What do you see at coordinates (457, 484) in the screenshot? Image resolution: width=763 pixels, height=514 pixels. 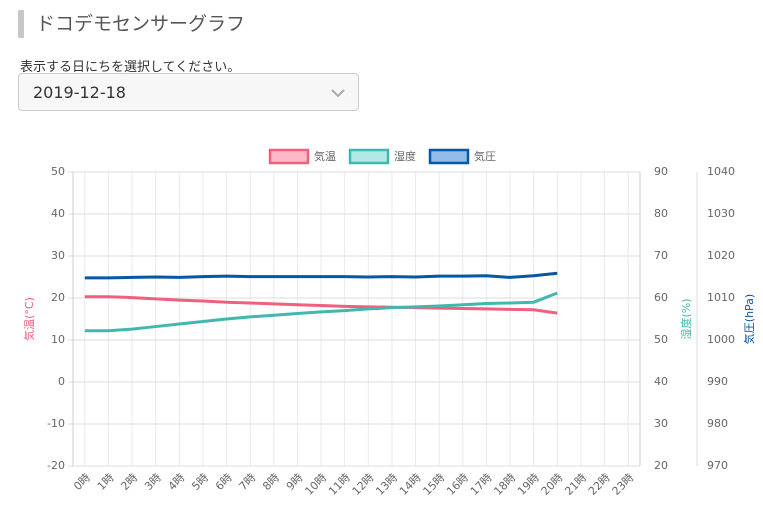 I see `x-tick-label: 16時` at bounding box center [457, 484].